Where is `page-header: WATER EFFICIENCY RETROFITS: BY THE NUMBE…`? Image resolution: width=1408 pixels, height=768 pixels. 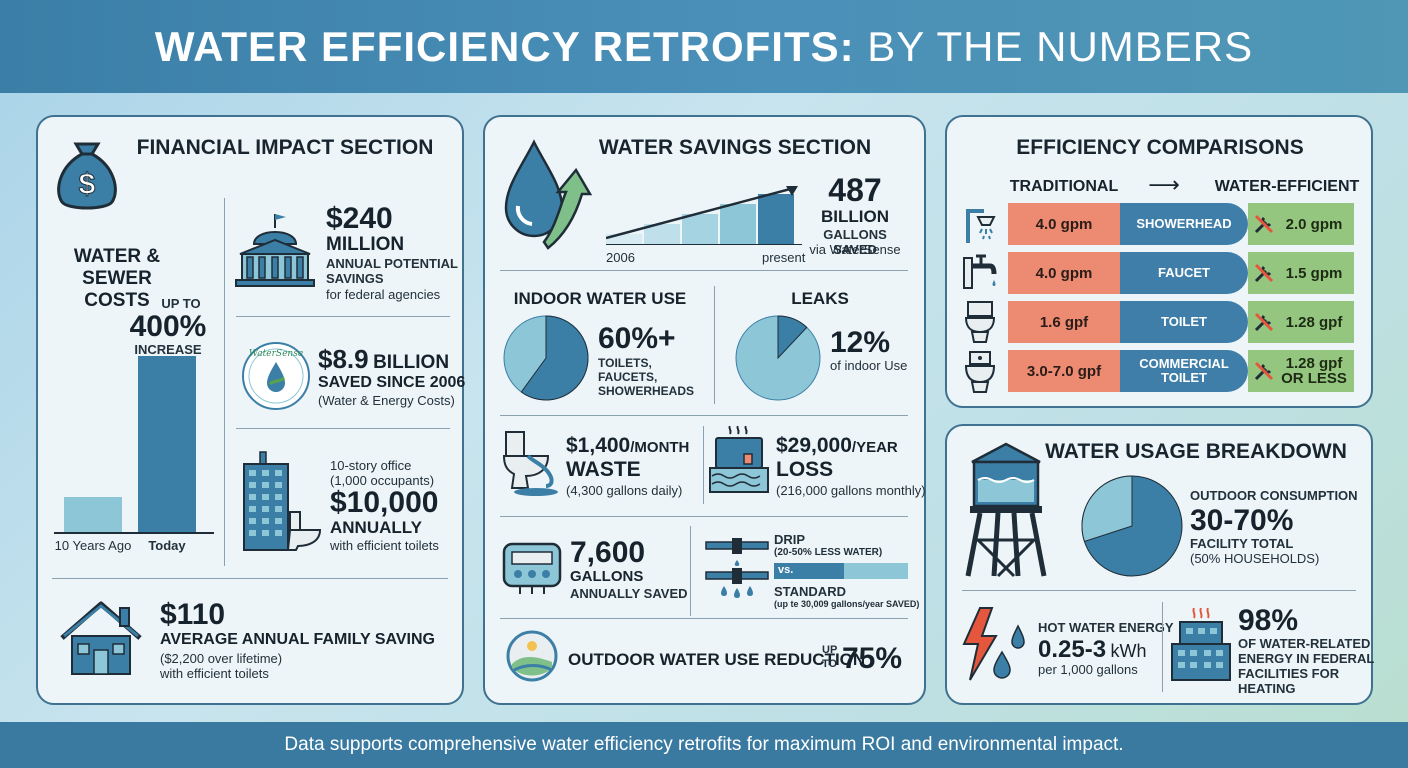 page-header: WATER EFFICIENCY RETROFITS: BY THE NUMBE… is located at coordinates (704, 46).